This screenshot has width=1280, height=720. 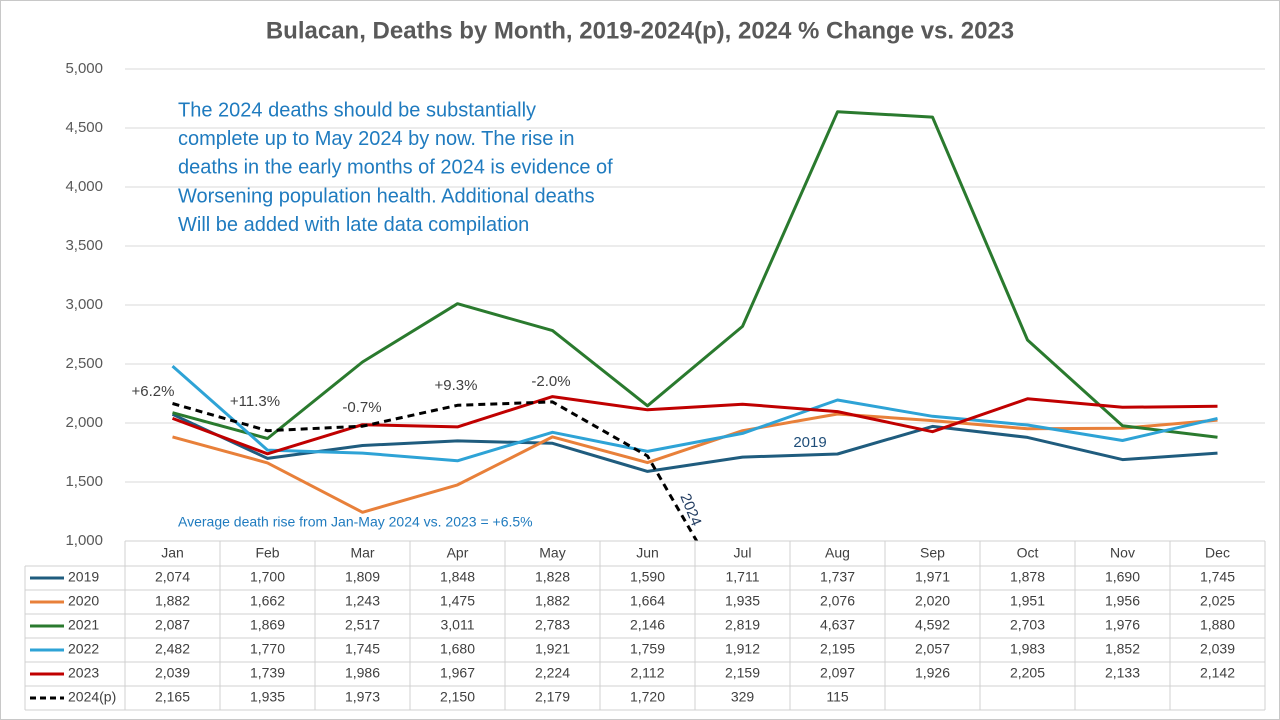 What do you see at coordinates (647, 601) in the screenshot?
I see `table-cell: 1,664` at bounding box center [647, 601].